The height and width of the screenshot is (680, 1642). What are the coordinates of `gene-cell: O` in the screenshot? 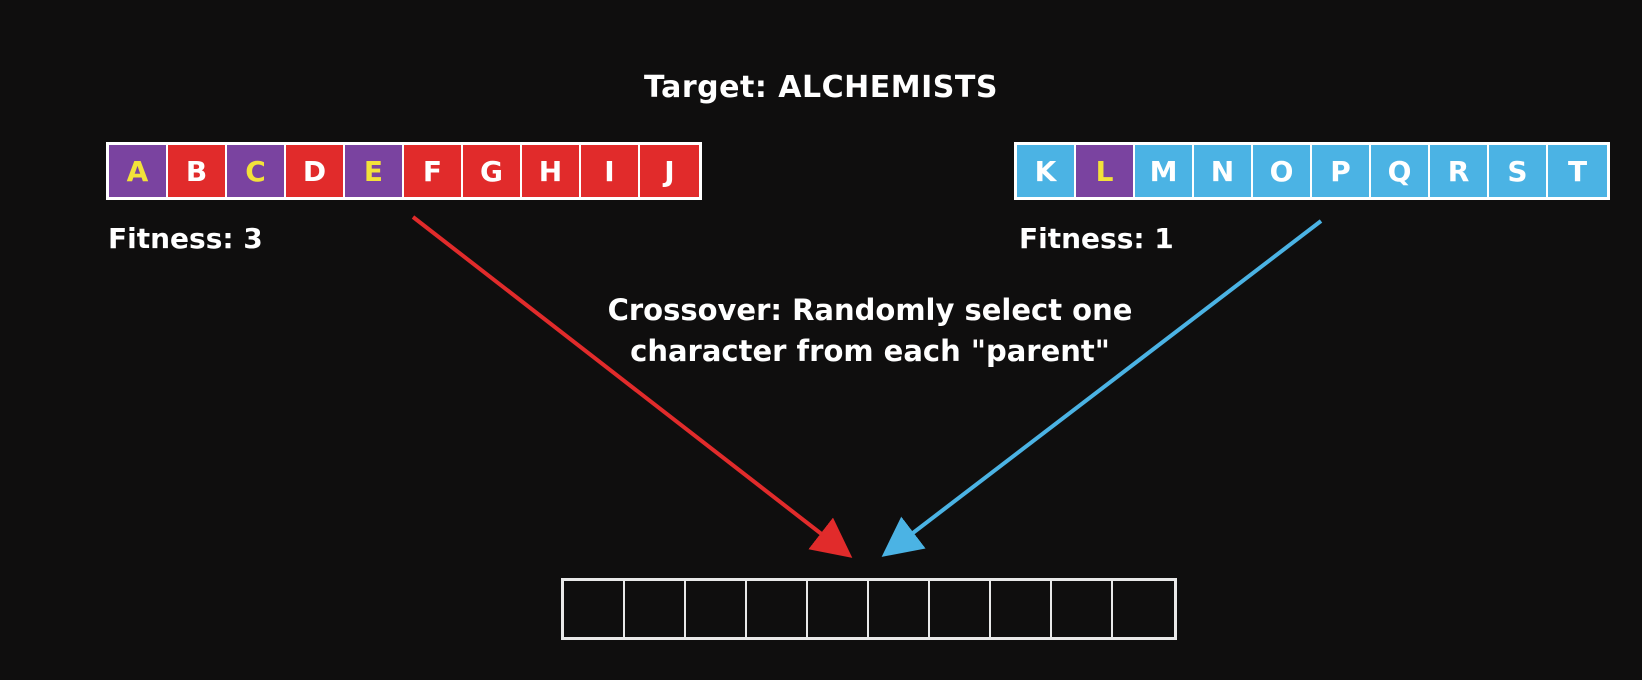 It's located at (1282, 171).